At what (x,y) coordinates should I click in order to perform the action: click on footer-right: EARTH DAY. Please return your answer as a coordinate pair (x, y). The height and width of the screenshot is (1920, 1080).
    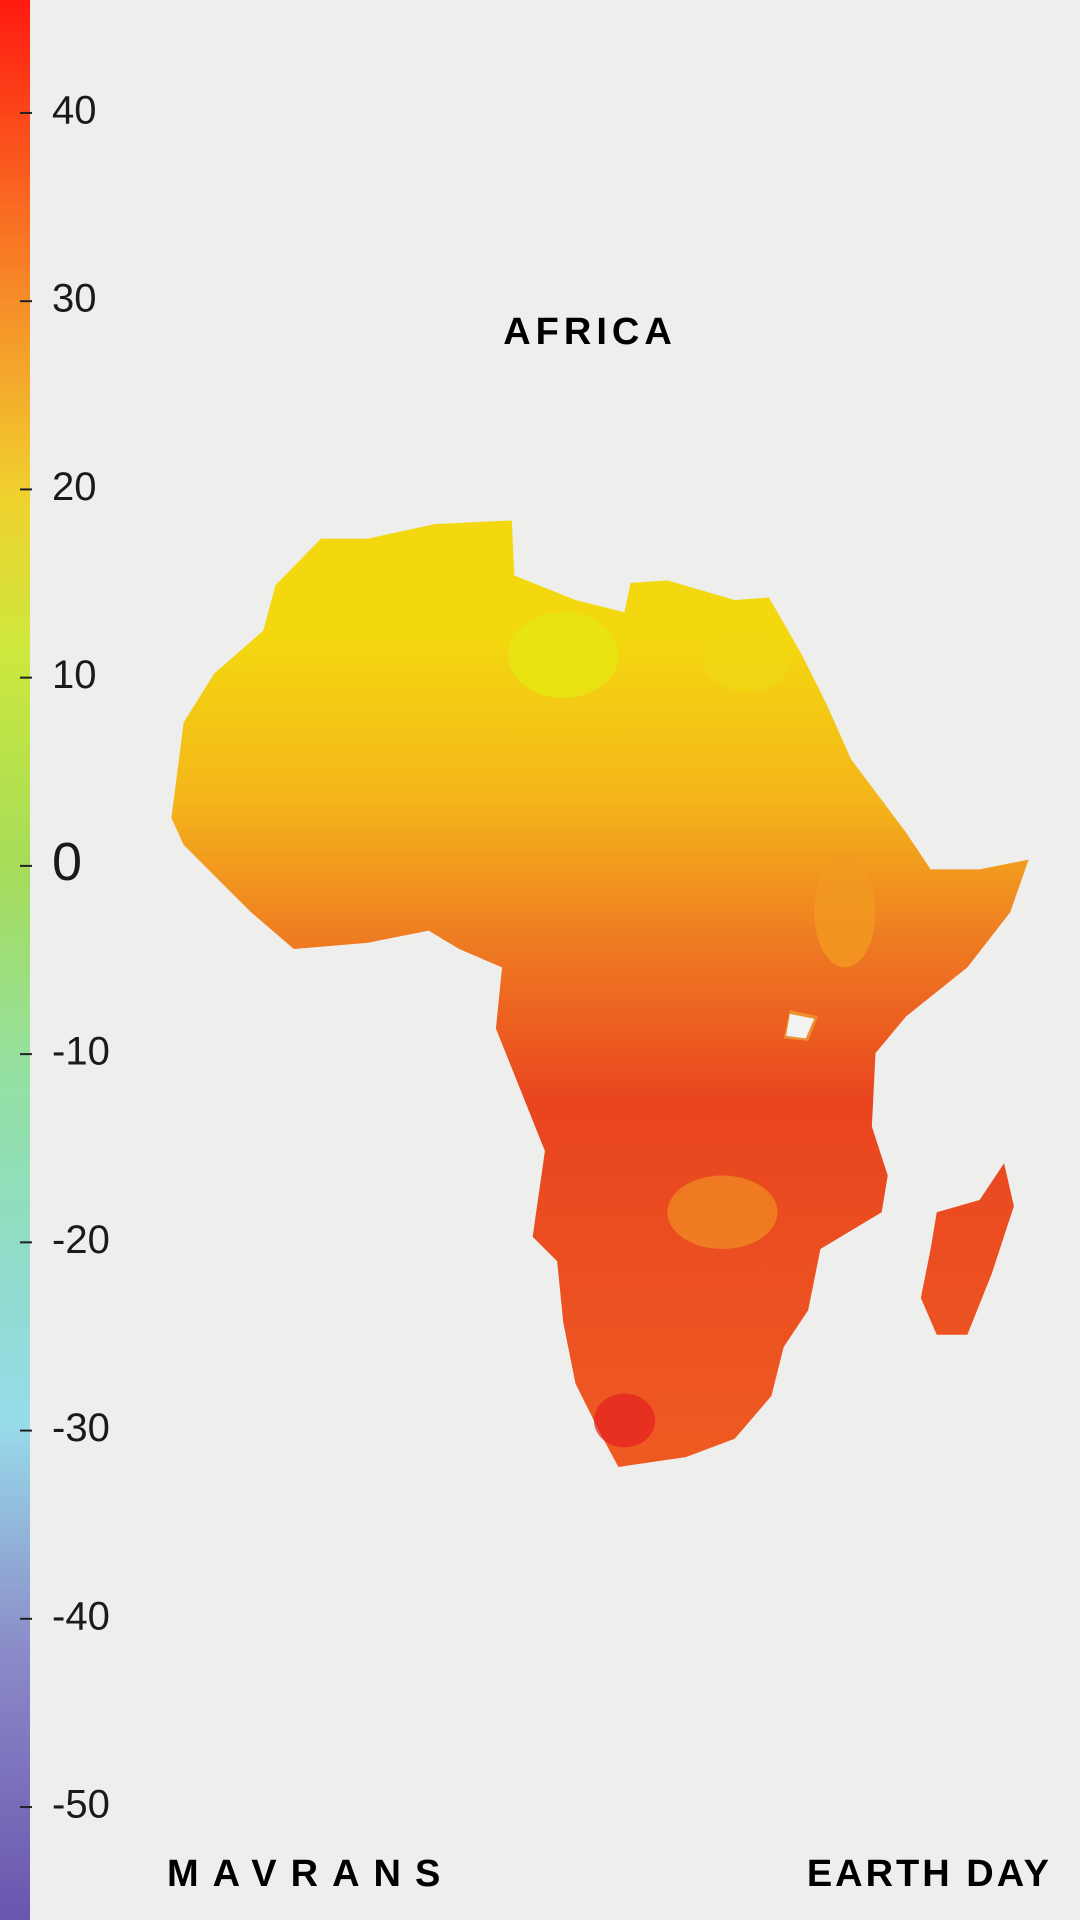
    Looking at the image, I should click on (929, 1874).